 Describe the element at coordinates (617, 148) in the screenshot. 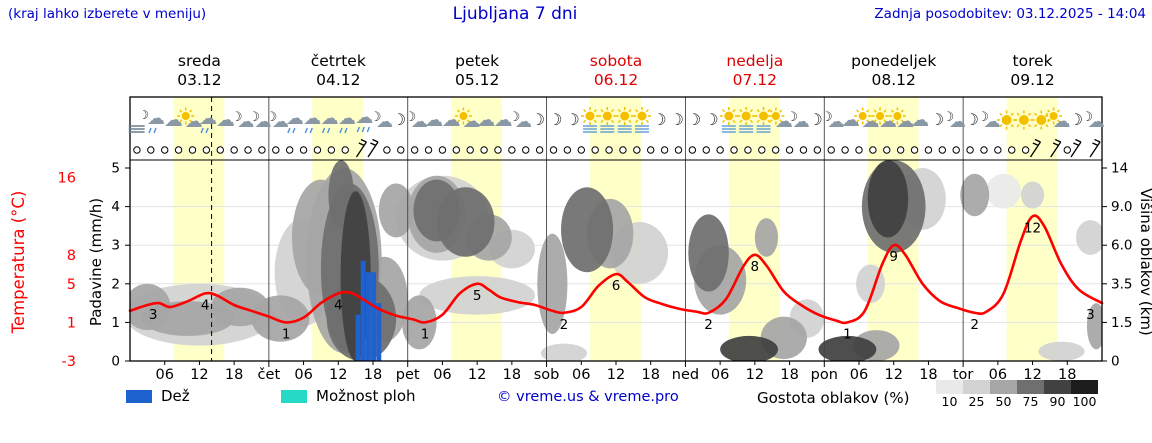

I see `wind-row` at that location.